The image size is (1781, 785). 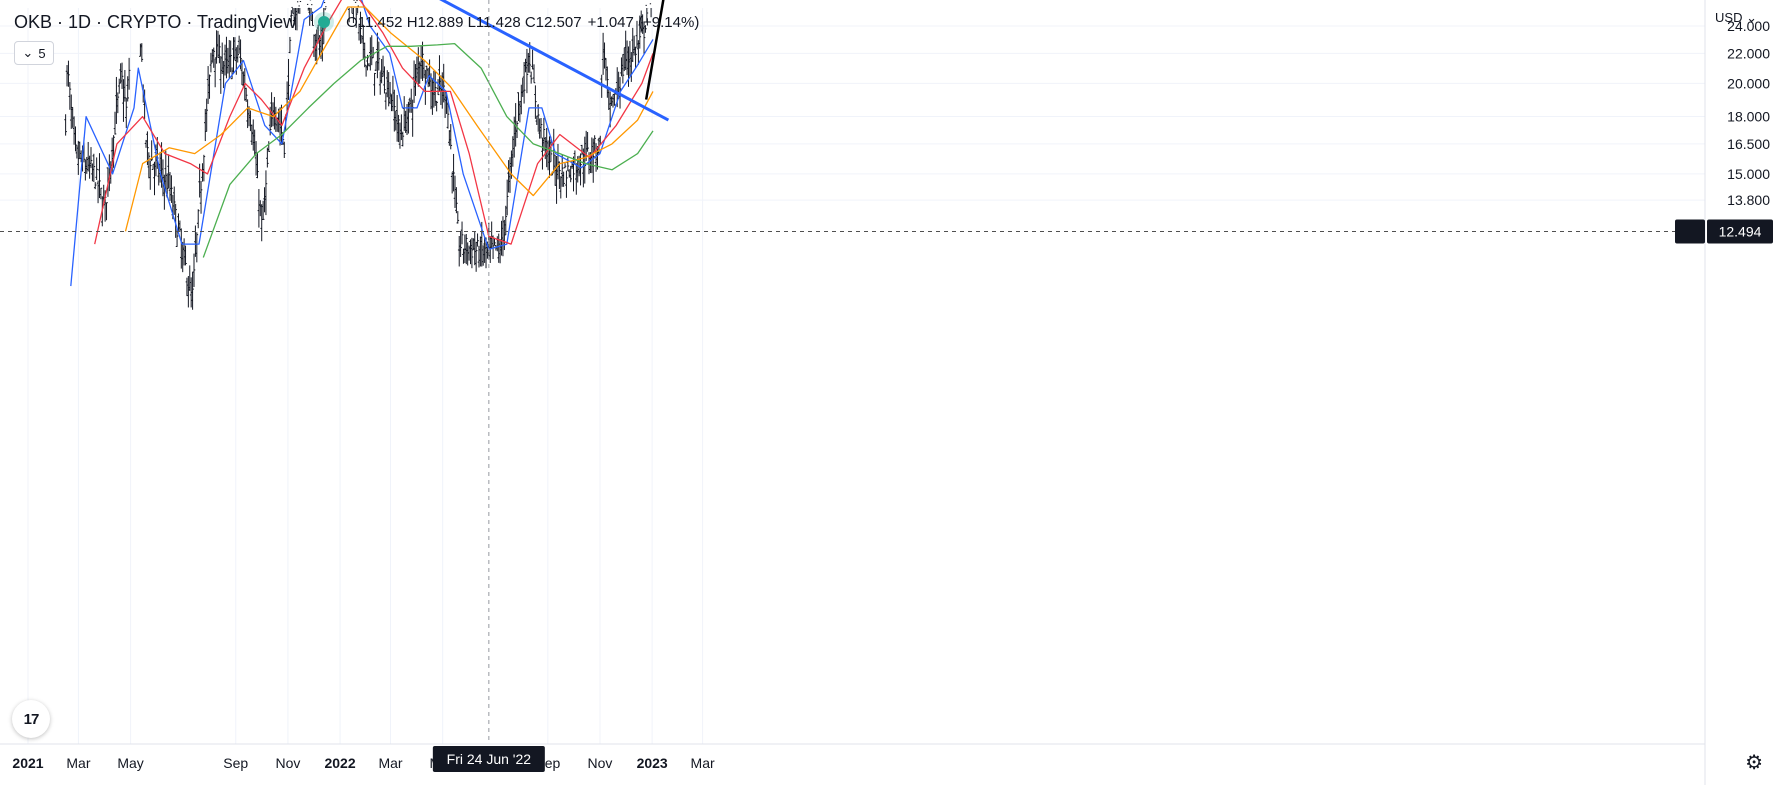 I want to click on ma-green-line, so click(x=428, y=150).